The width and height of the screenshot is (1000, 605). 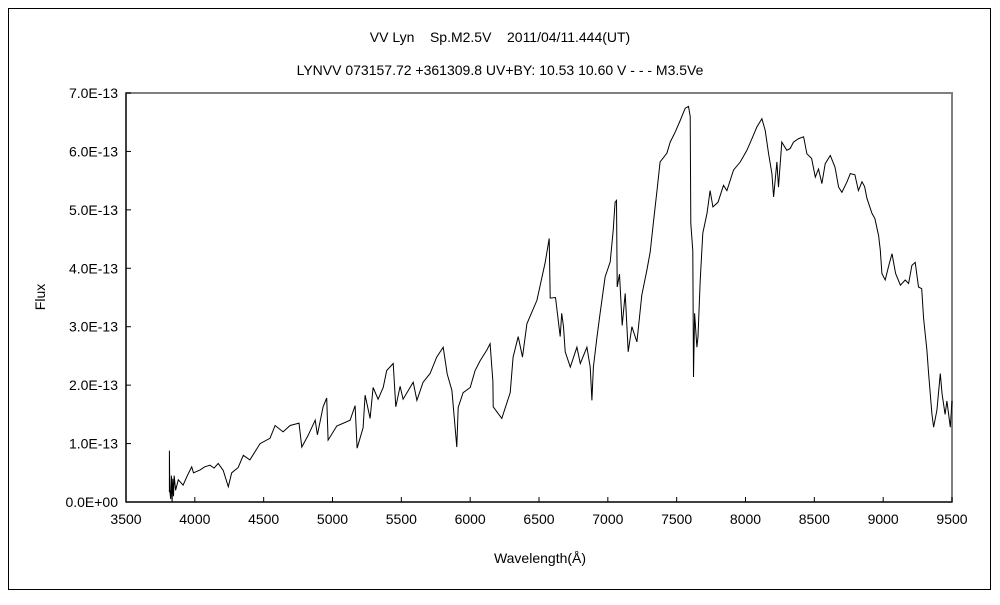 I want to click on y-axis-label: Flux, so click(x=40, y=297).